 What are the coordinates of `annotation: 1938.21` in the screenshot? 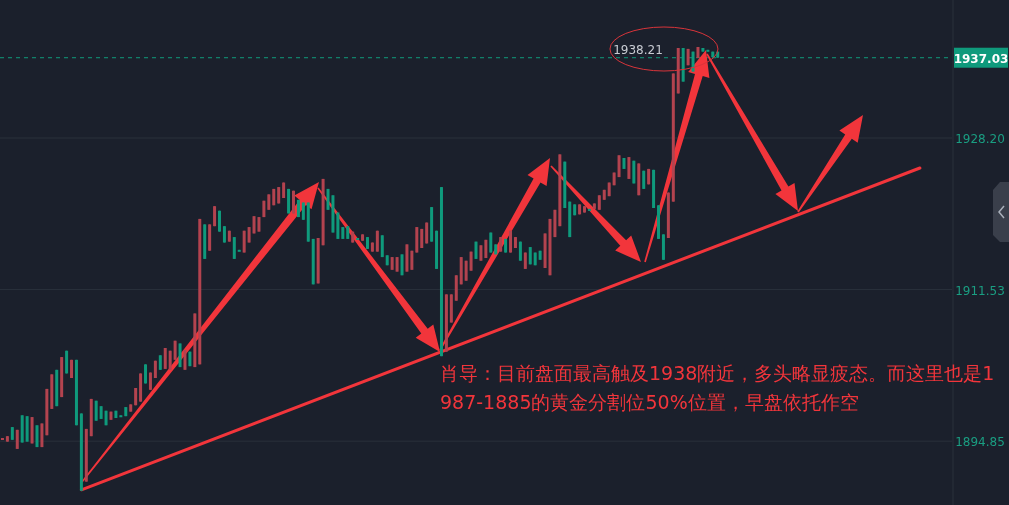 It's located at (638, 50).